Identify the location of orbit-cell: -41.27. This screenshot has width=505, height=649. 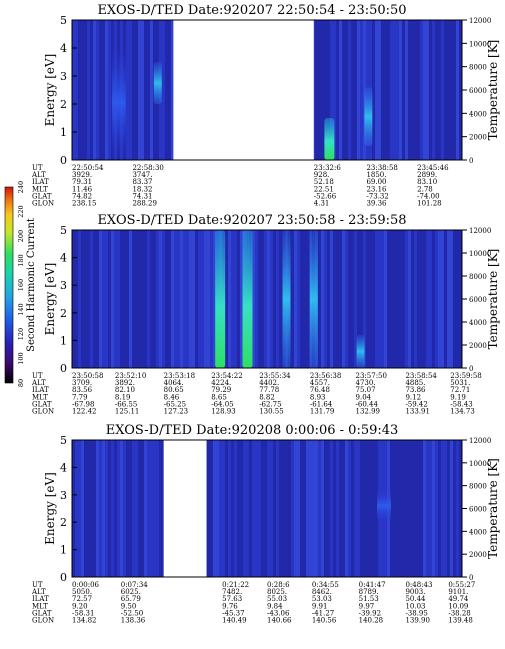
(323, 613).